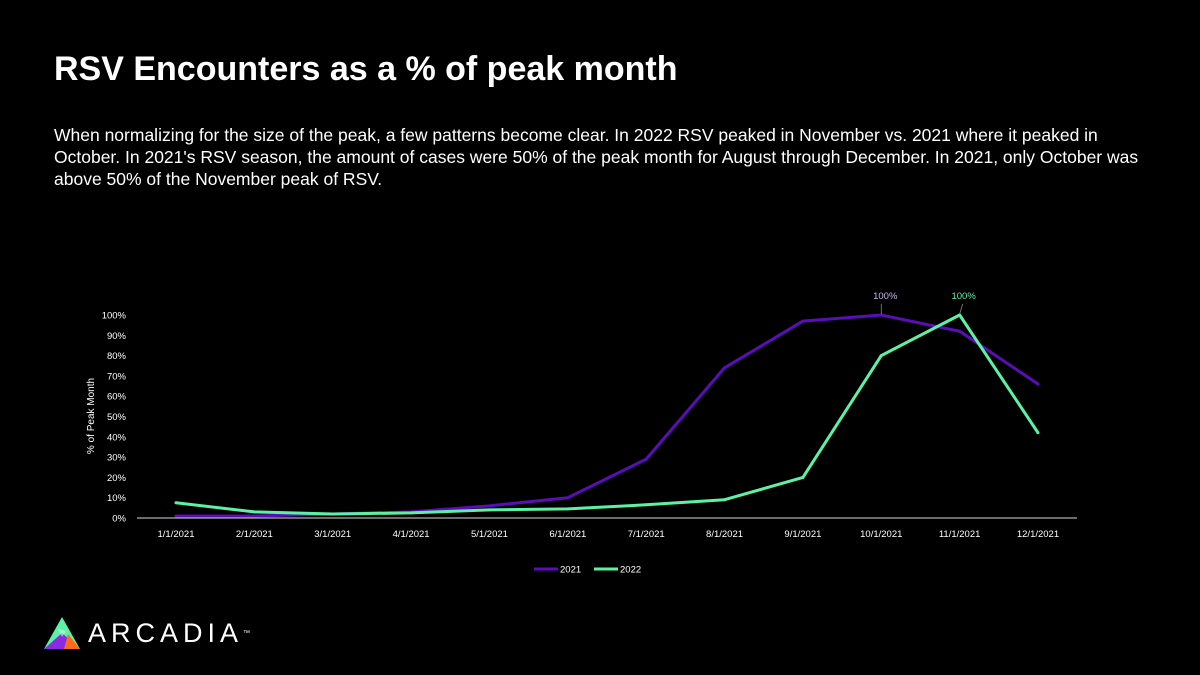 The image size is (1200, 675). What do you see at coordinates (117, 336) in the screenshot?
I see `y-tick-label: 90%` at bounding box center [117, 336].